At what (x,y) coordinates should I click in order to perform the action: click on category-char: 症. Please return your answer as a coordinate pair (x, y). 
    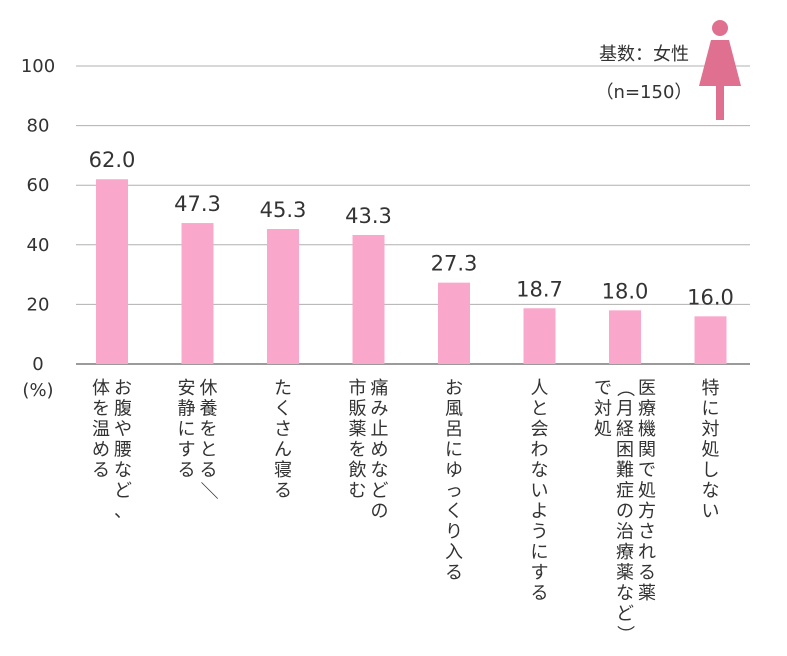
    Looking at the image, I should click on (625, 491).